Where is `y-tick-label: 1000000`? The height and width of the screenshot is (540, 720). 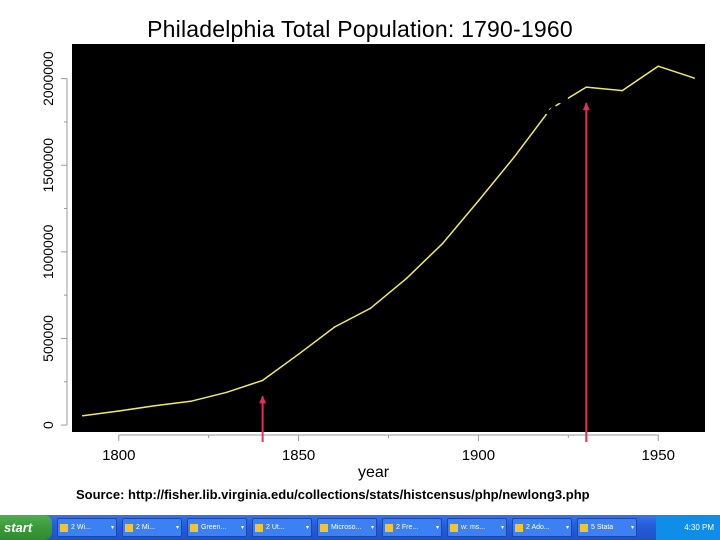 y-tick-label: 1000000 is located at coordinates (48, 251).